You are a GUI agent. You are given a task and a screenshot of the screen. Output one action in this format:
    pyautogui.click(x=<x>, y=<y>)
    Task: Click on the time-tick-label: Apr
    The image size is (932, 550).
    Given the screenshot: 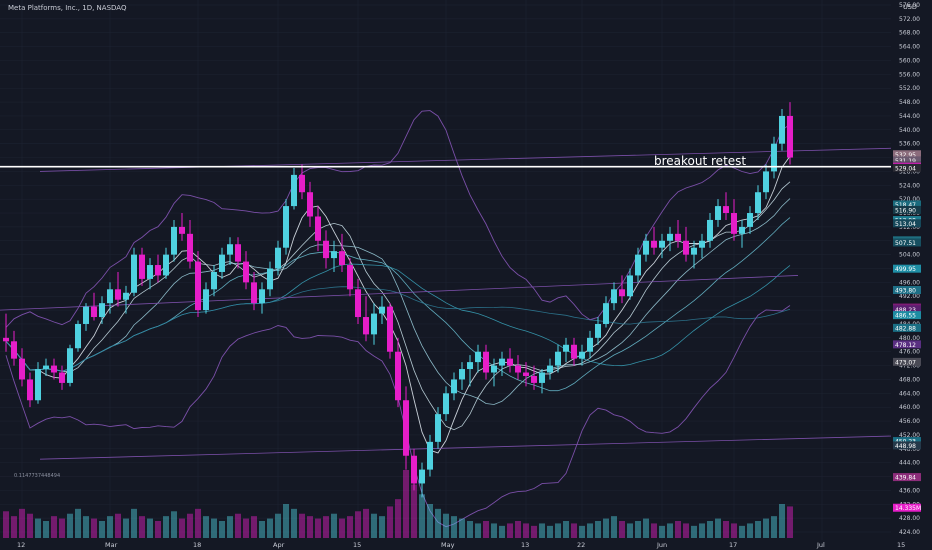 What is the action you would take?
    pyautogui.click(x=279, y=545)
    